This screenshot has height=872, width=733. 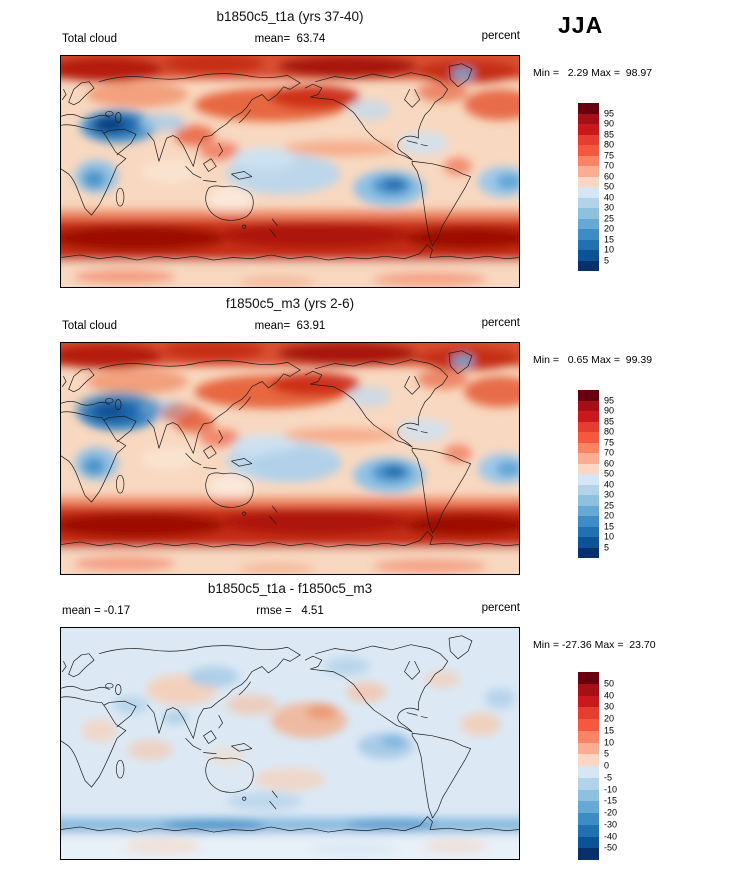 What do you see at coordinates (96, 611) in the screenshot?
I see `mean-diff-label: mean = -0.17` at bounding box center [96, 611].